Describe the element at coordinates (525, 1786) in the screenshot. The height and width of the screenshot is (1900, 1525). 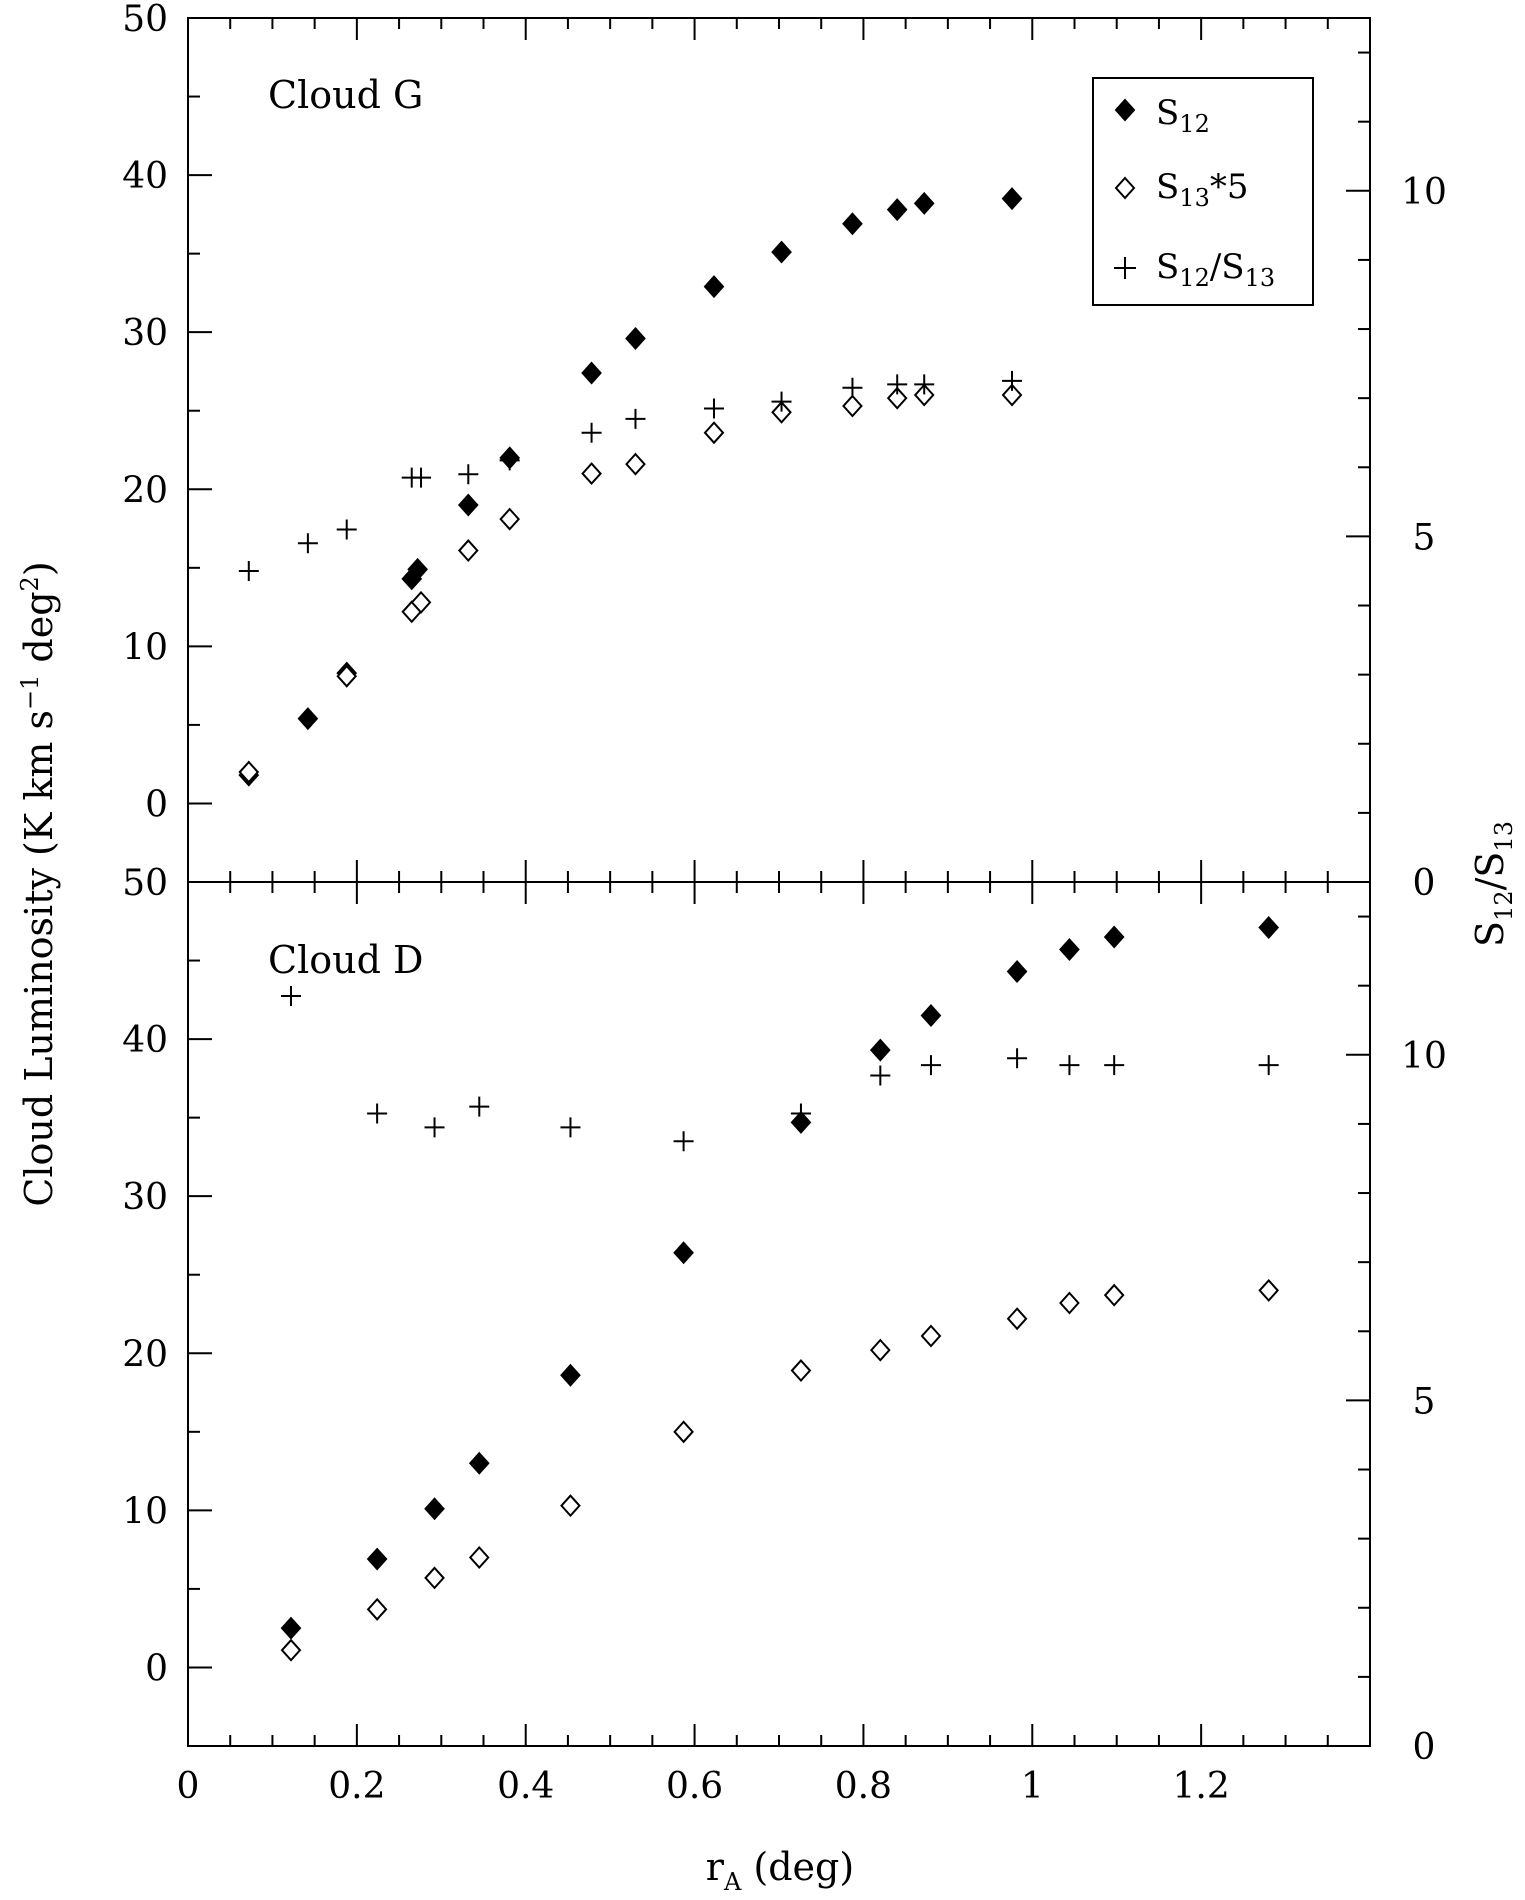
I see `x-tick-label: 0.4` at that location.